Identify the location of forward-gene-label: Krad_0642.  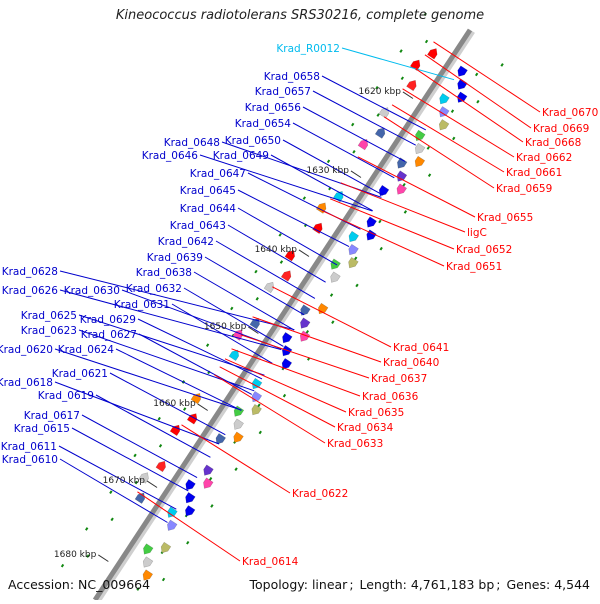
(186, 242).